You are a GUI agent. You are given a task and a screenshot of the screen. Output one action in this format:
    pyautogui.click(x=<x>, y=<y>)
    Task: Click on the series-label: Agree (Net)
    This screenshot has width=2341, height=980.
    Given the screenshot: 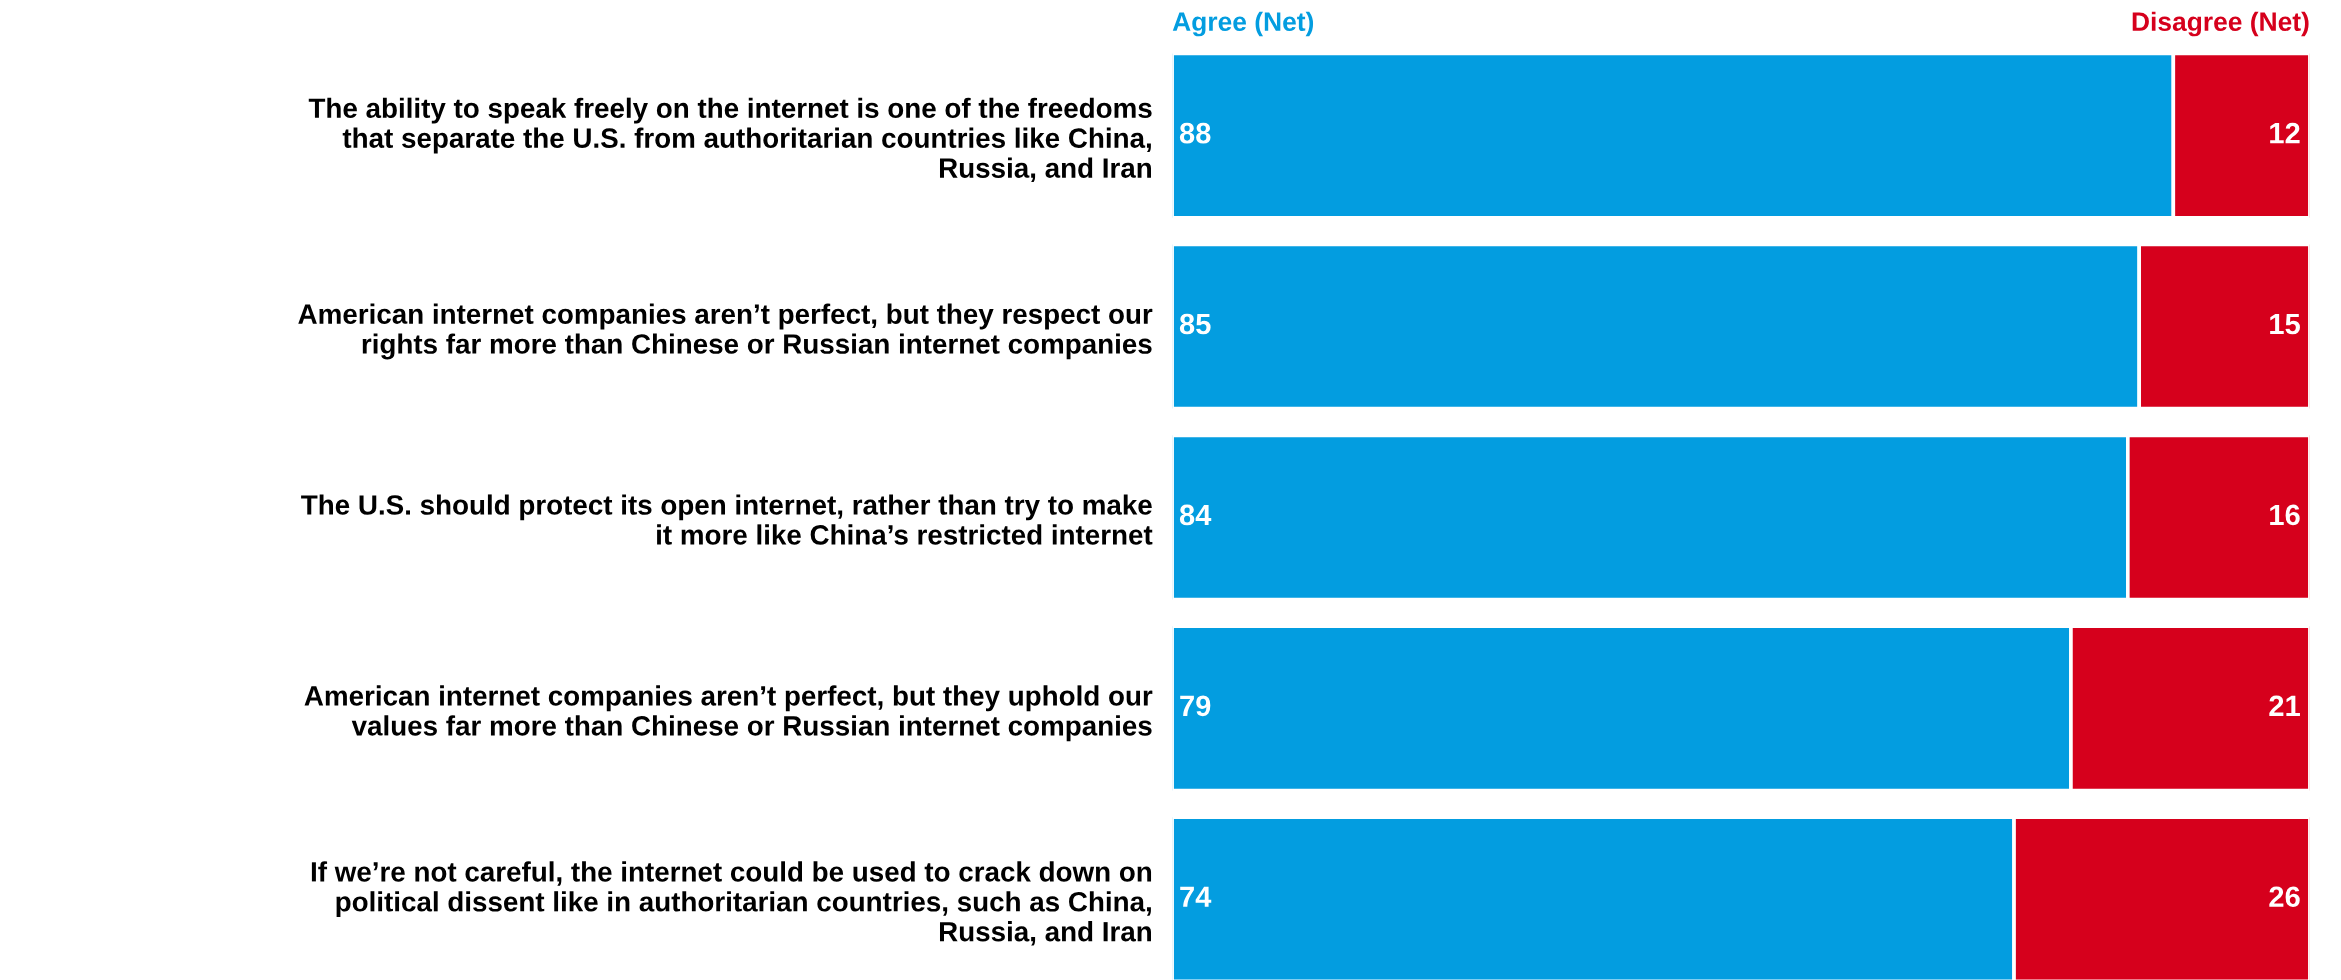 What is the action you would take?
    pyautogui.click(x=1243, y=24)
    